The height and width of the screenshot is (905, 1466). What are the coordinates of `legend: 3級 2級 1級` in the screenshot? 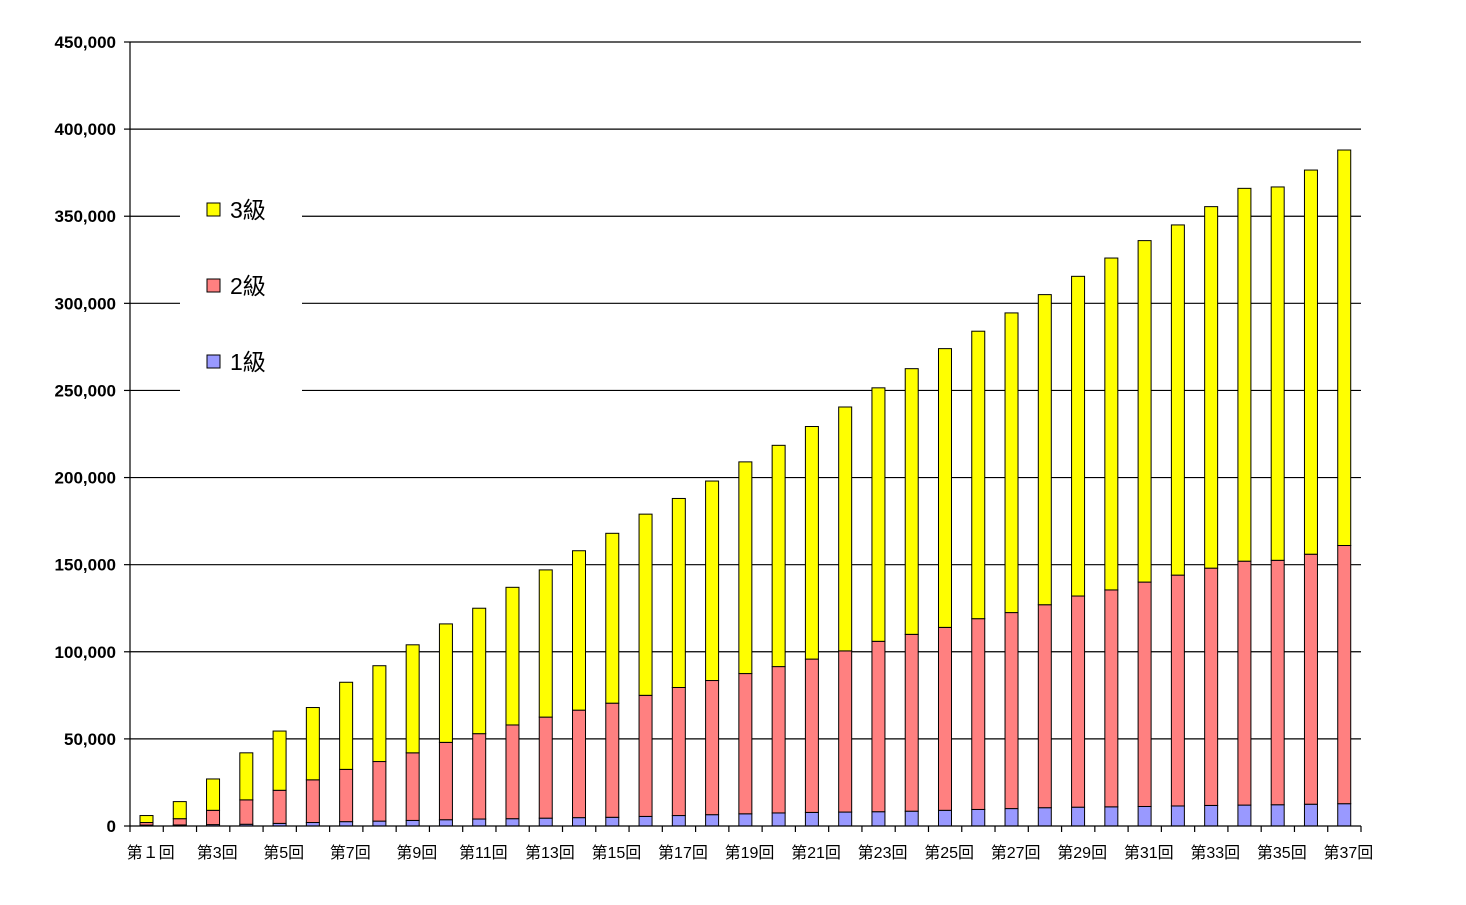 It's located at (236, 286).